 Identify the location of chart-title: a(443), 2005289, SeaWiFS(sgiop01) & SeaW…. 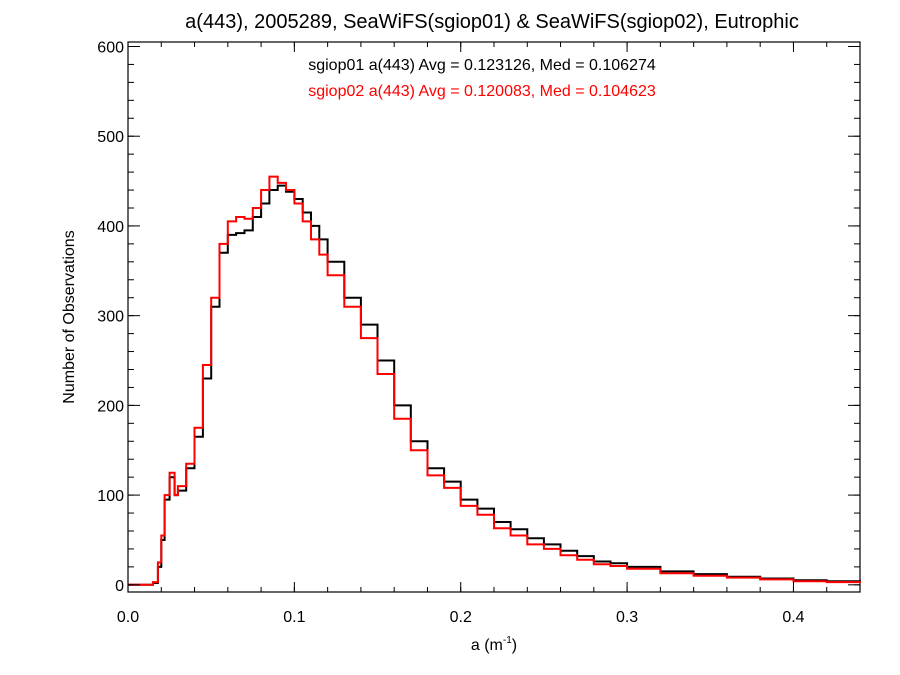
(492, 22).